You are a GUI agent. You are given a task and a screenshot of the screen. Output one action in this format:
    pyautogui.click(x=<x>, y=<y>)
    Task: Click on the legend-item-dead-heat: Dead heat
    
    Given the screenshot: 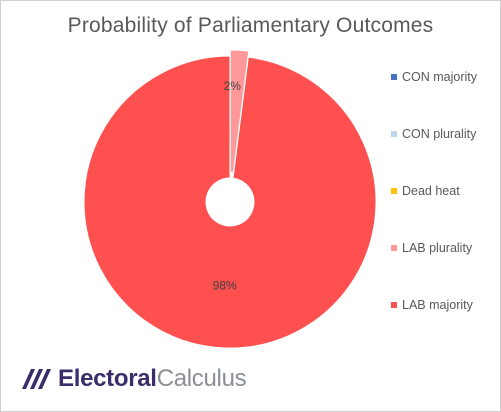 What is the action you would take?
    pyautogui.click(x=425, y=191)
    